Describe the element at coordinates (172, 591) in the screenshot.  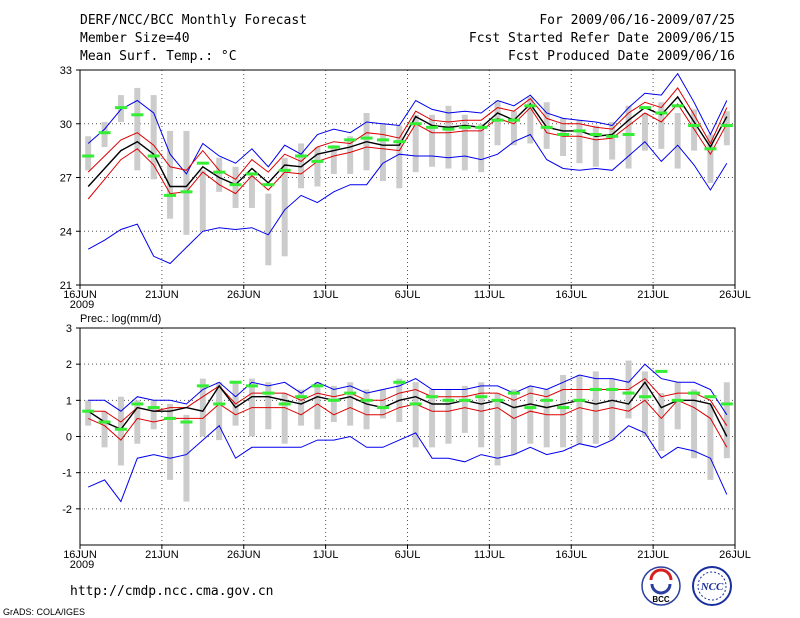
I see `source-url: http://cmdp.ncc.cma.gov.cn` at that location.